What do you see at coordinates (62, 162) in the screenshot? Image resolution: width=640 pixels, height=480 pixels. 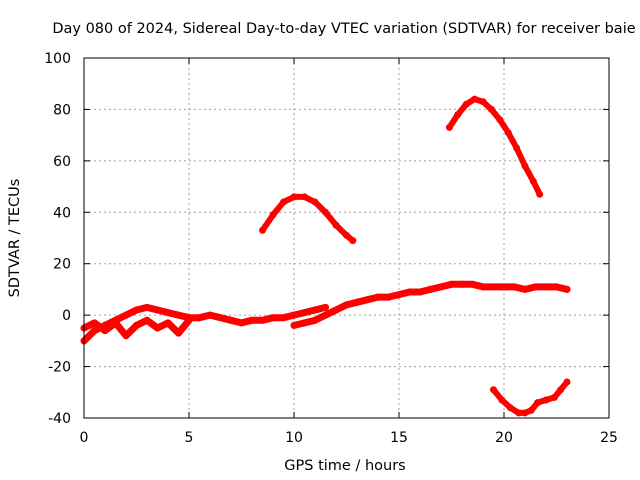 I see `y-tick-label: 60` at bounding box center [62, 162].